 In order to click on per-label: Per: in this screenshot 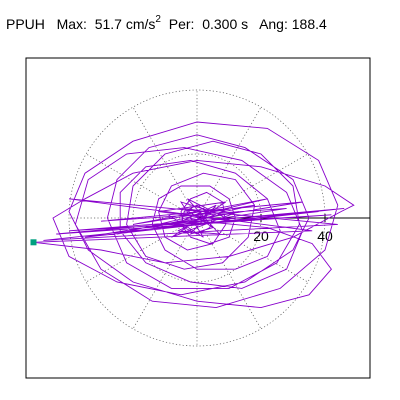, I will do `click(181, 24)`.